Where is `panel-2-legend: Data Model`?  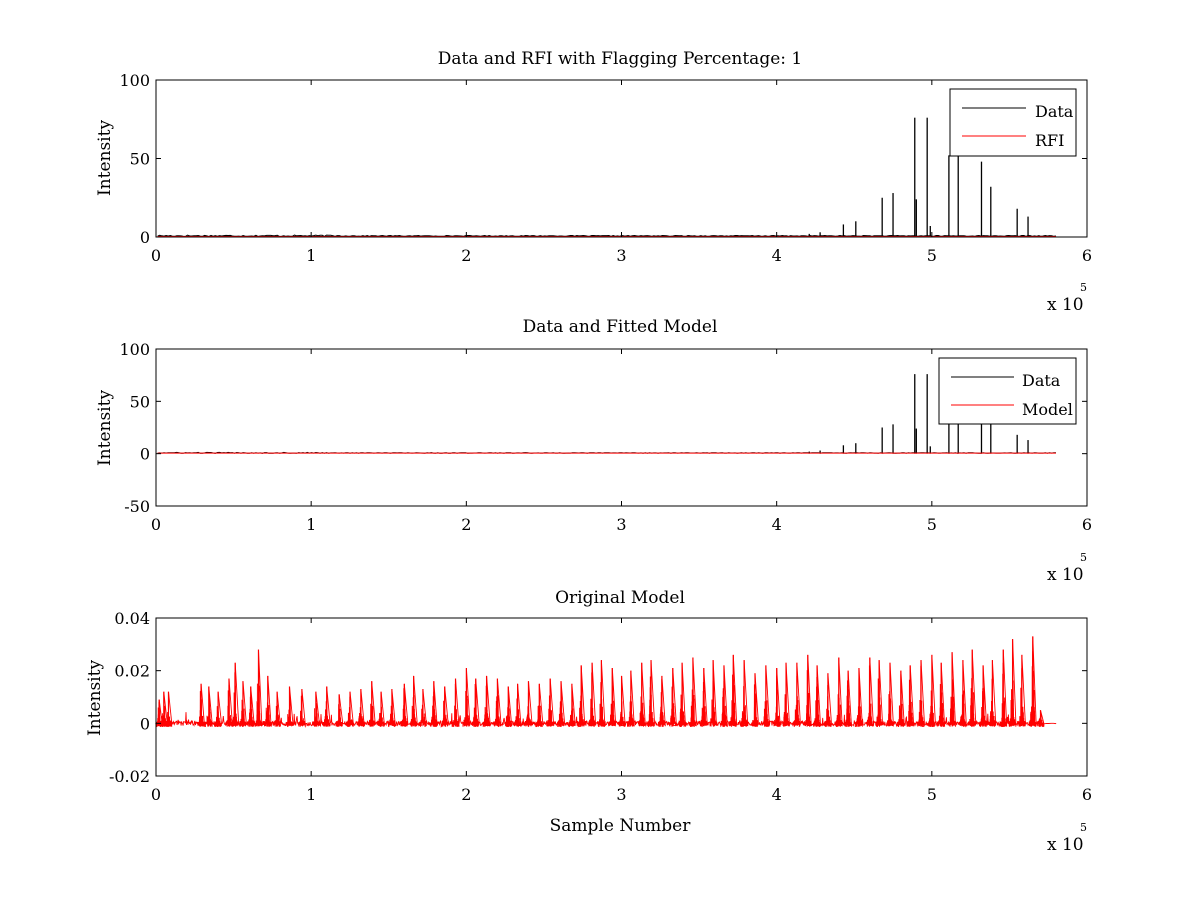 panel-2-legend: Data Model is located at coordinates (1007, 391).